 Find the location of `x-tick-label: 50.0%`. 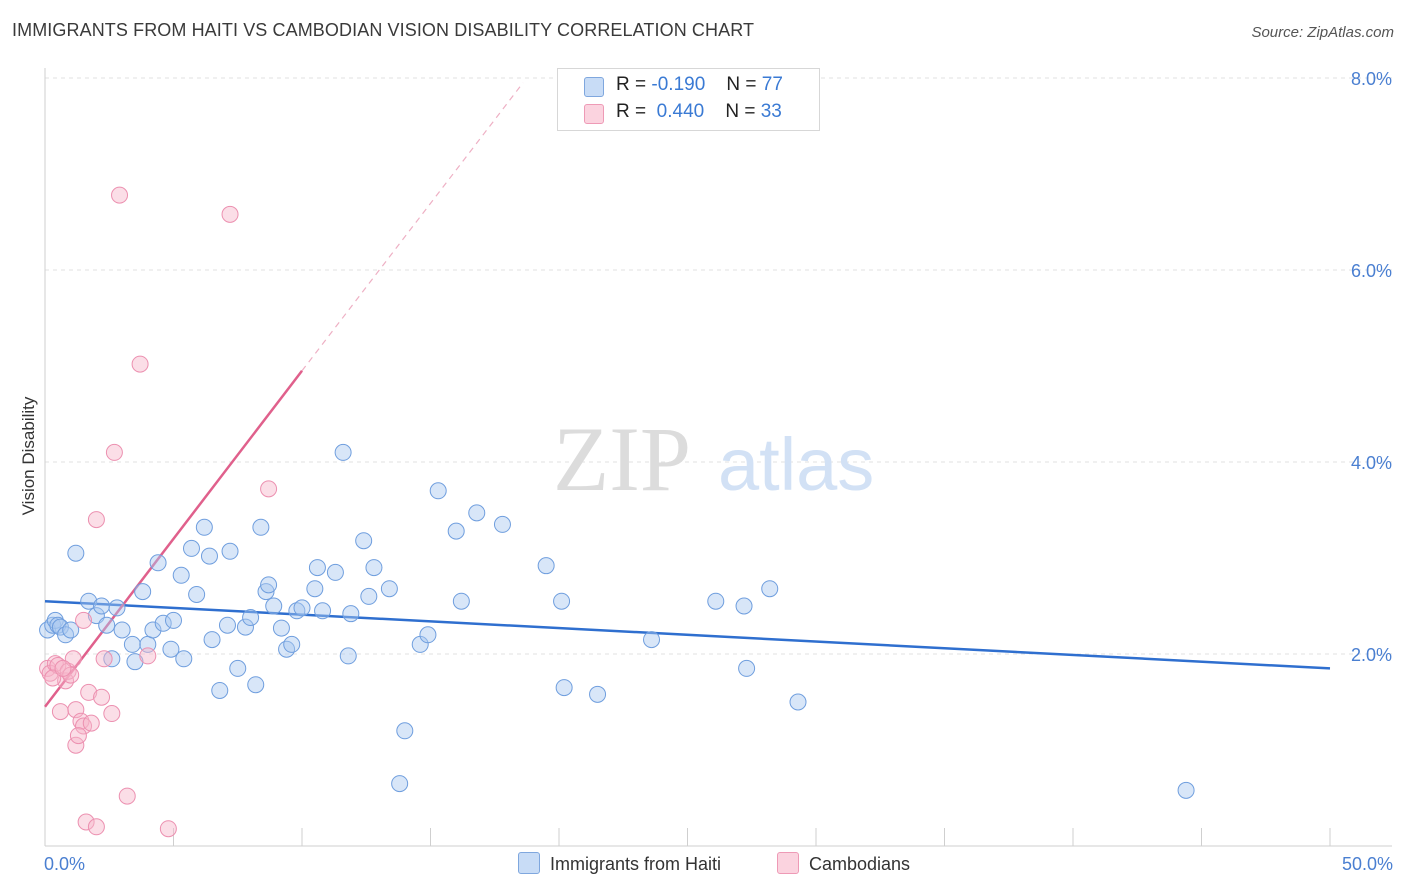

x-tick-label: 50.0% is located at coordinates (1367, 864).